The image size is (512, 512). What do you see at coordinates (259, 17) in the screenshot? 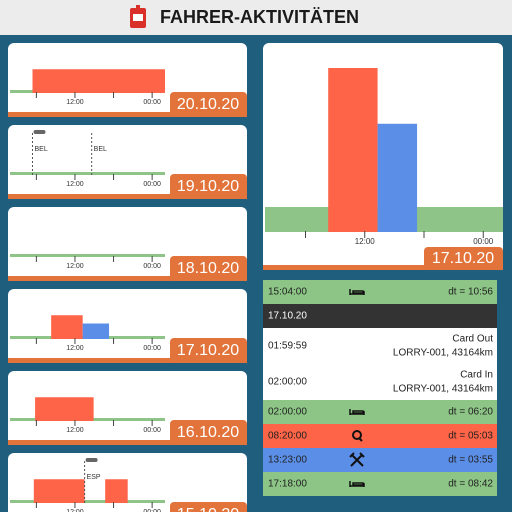
I see `header-title: FAHRER-AKTIVITÄTEN` at bounding box center [259, 17].